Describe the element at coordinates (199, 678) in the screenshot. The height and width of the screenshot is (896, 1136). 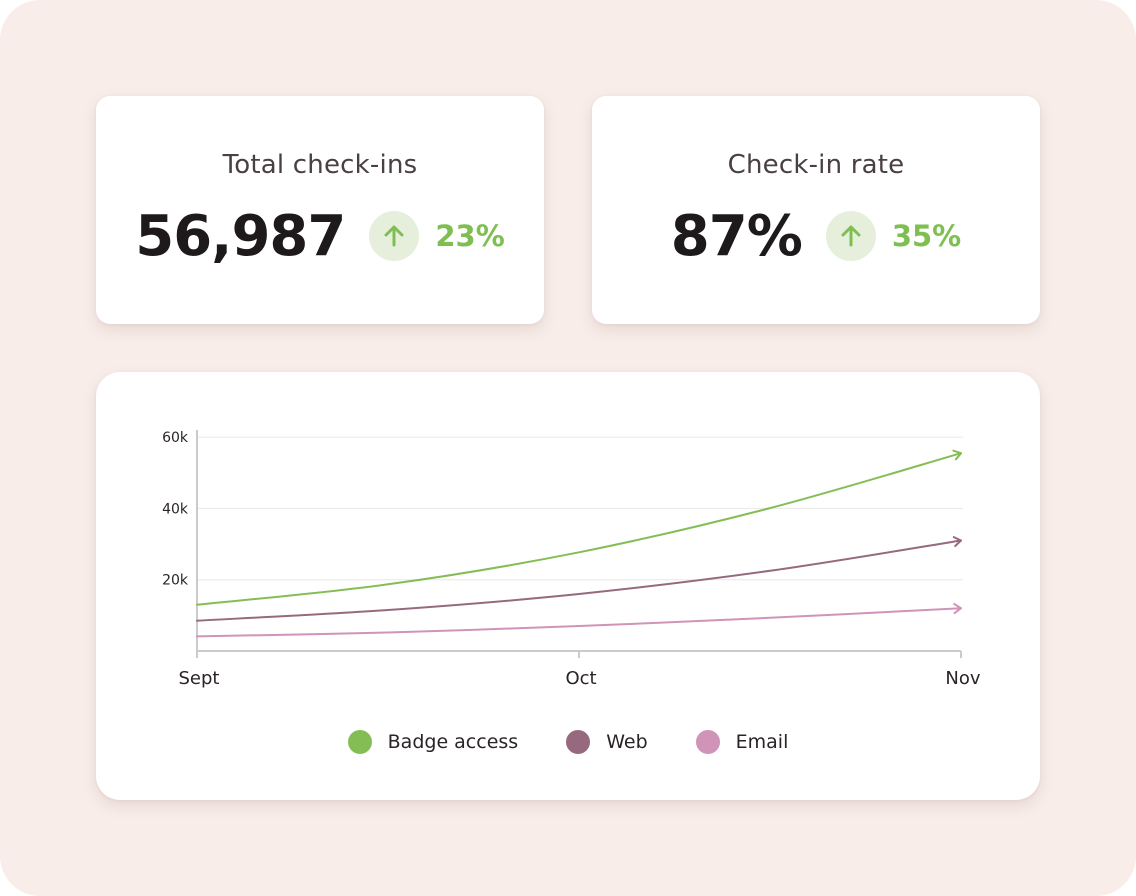
I see `x-tick-label: Sept` at that location.